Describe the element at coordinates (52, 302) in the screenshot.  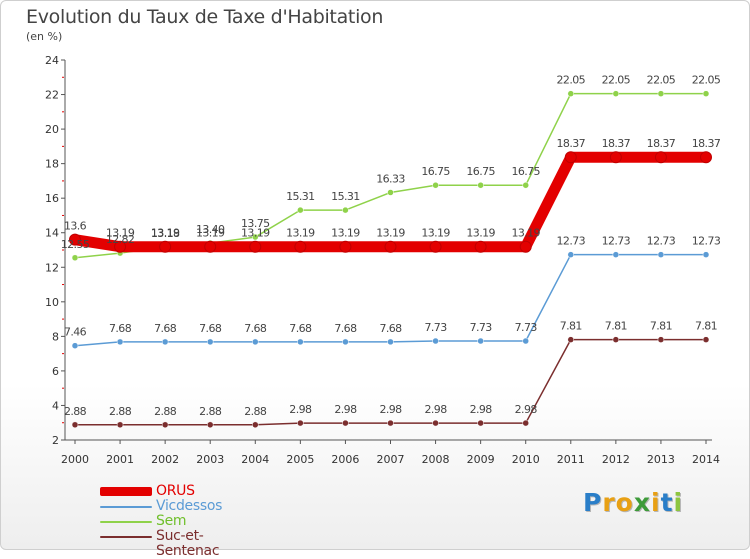
I see `y-tick-label: 10` at that location.